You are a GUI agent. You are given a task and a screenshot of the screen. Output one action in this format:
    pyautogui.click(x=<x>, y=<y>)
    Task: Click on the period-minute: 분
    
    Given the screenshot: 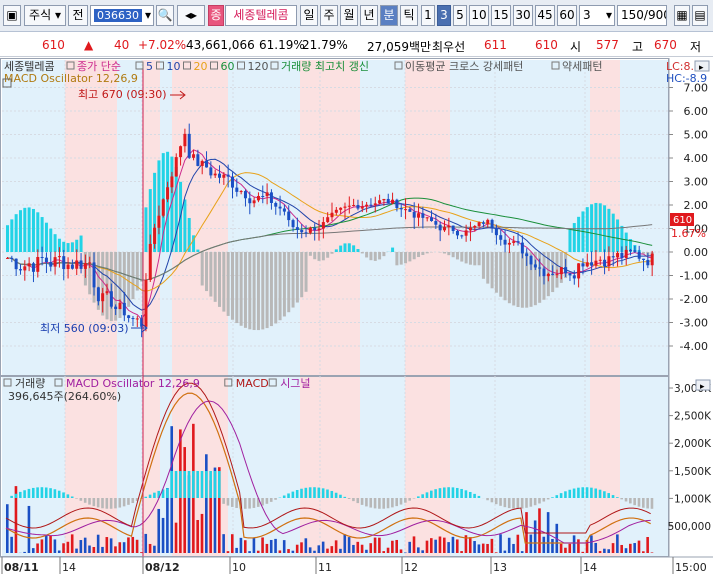 What is the action you would take?
    pyautogui.click(x=389, y=15)
    